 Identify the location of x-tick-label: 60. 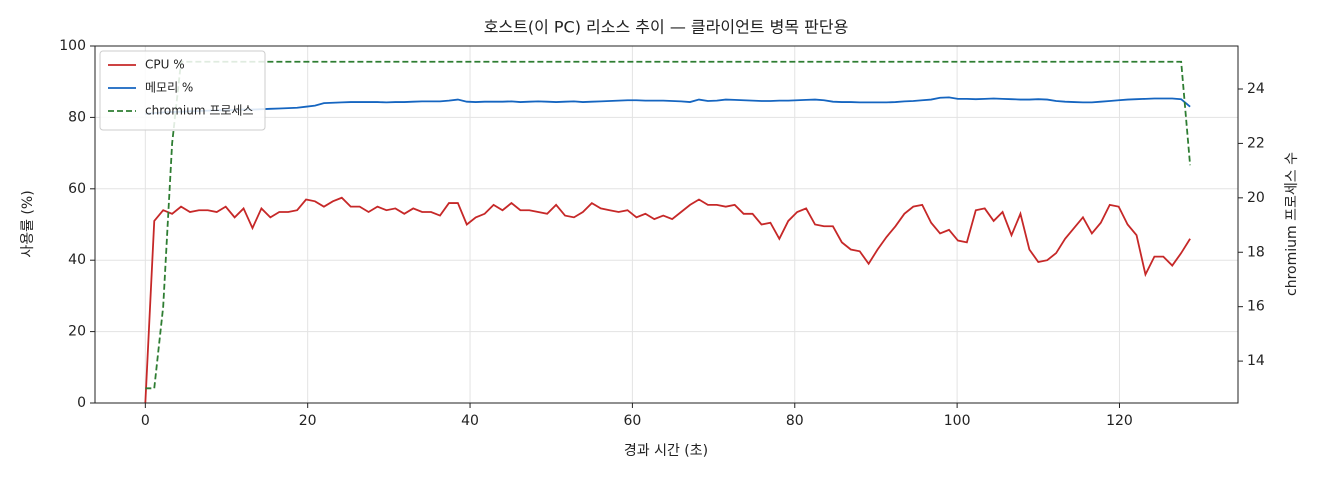
(632, 421).